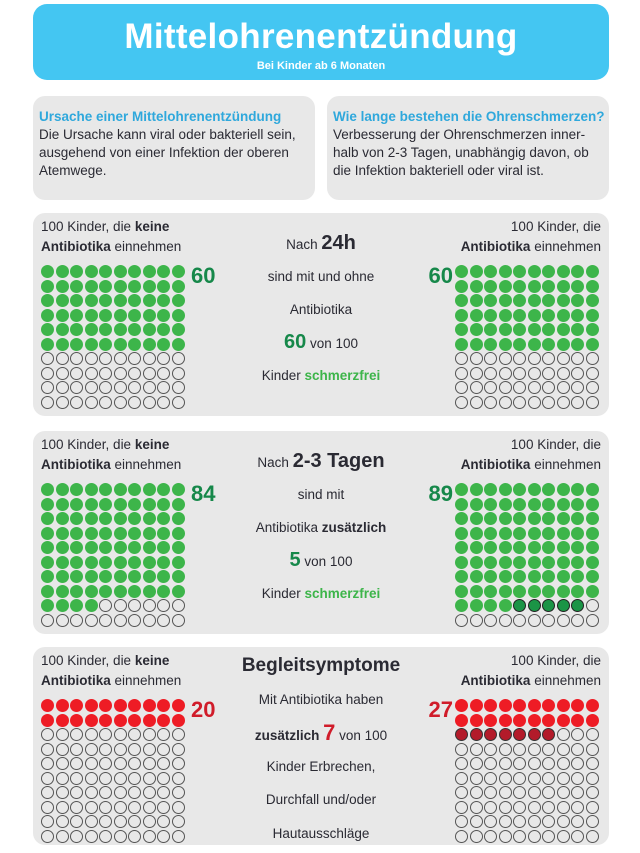 The height and width of the screenshot is (853, 640). What do you see at coordinates (528, 337) in the screenshot?
I see `icon-array-with-antibiotics` at bounding box center [528, 337].